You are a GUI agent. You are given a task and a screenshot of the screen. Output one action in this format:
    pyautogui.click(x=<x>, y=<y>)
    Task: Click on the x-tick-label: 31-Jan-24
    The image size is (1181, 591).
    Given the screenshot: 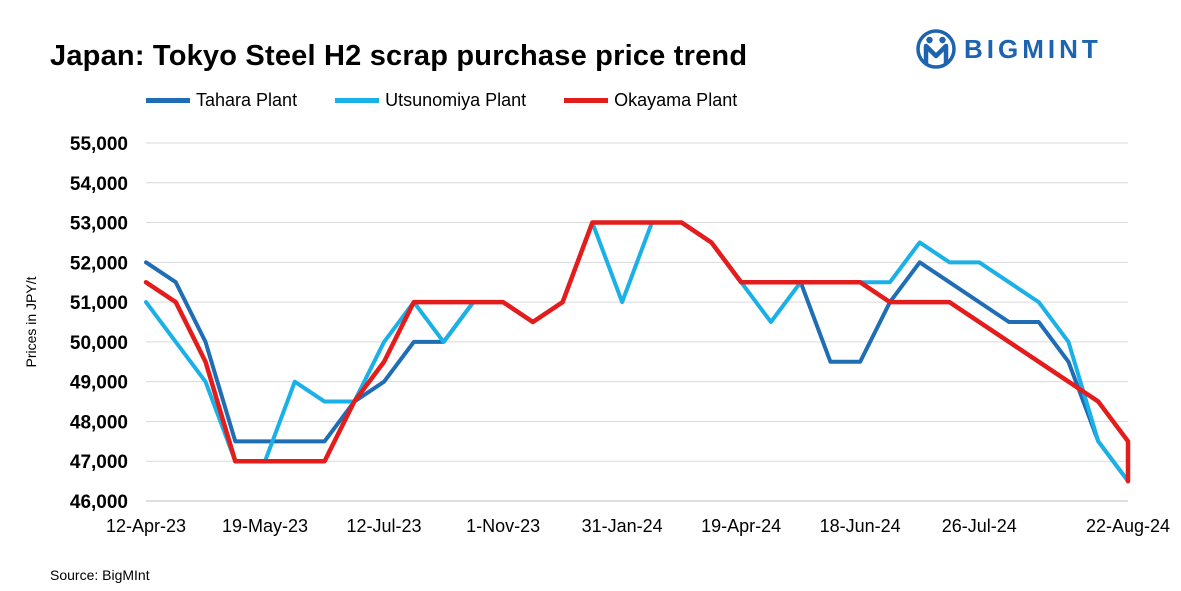 What is the action you would take?
    pyautogui.click(x=622, y=526)
    